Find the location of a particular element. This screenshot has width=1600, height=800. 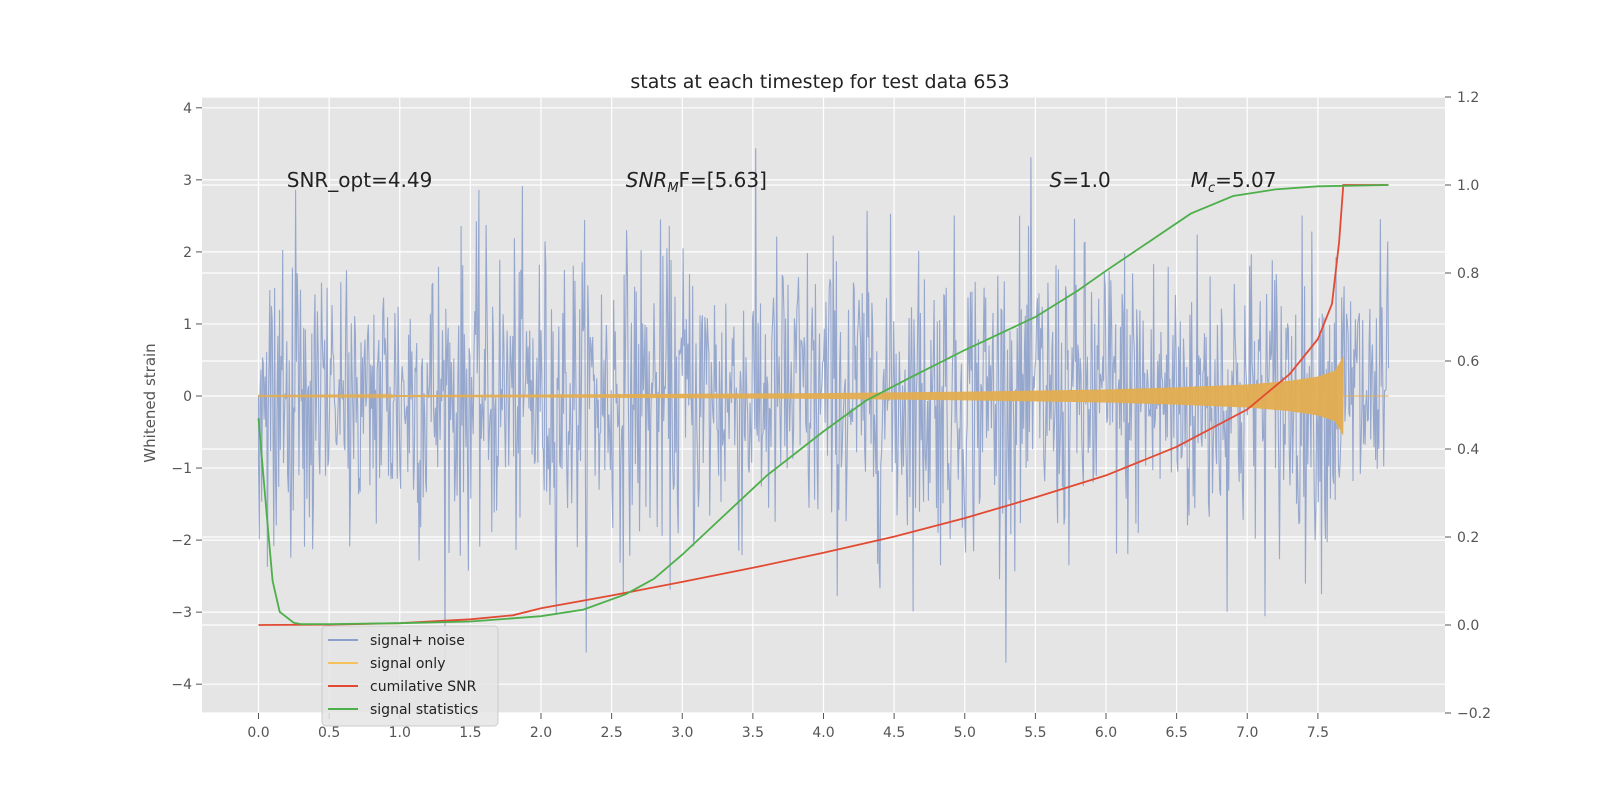

y-tick-label: −4 is located at coordinates (181, 685).